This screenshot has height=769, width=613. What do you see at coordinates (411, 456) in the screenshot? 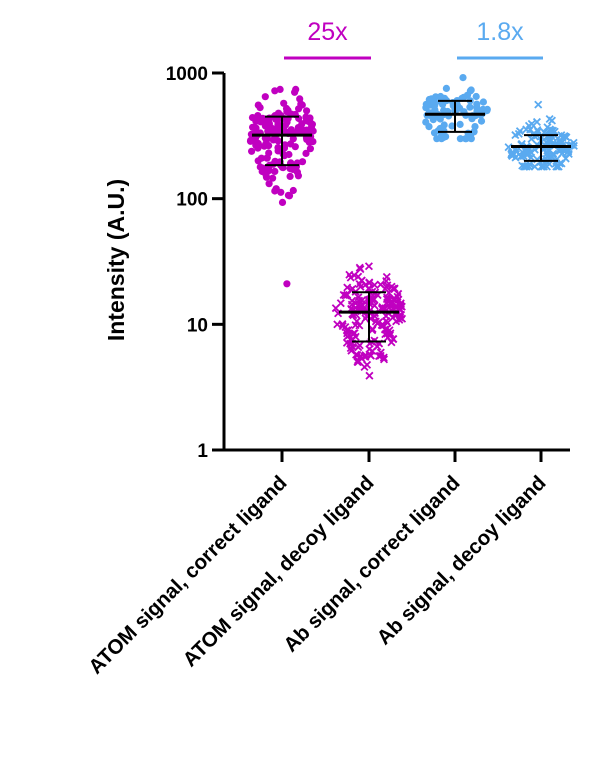
I see `x-axis-ticks` at bounding box center [411, 456].